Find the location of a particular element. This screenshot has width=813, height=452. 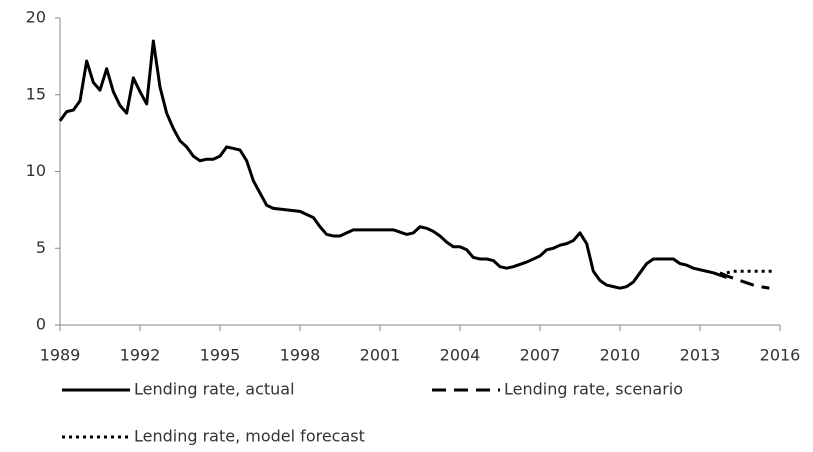

x-tick-label: 1998 is located at coordinates (300, 355).